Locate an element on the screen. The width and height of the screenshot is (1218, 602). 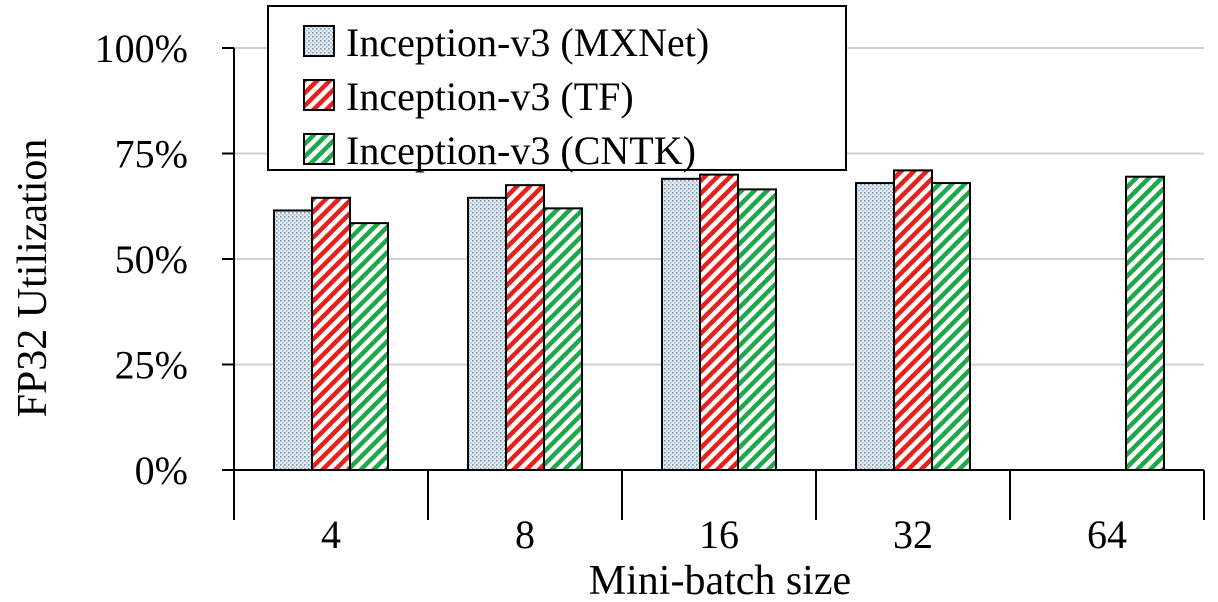
y-tick-label: 75% is located at coordinates (151, 154).